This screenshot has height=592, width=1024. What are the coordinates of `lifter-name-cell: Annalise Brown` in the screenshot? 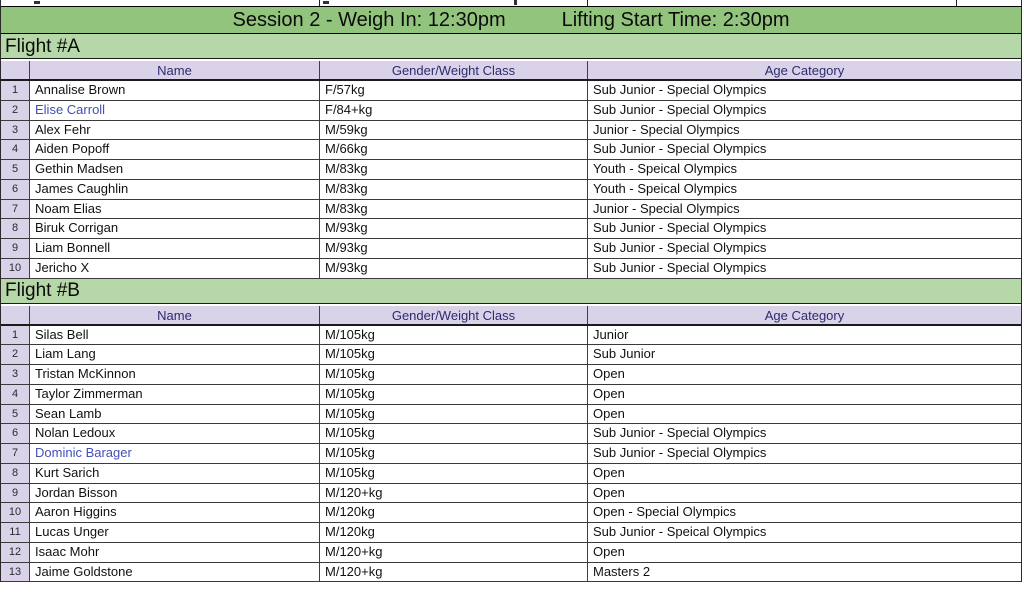 It's located at (174, 90).